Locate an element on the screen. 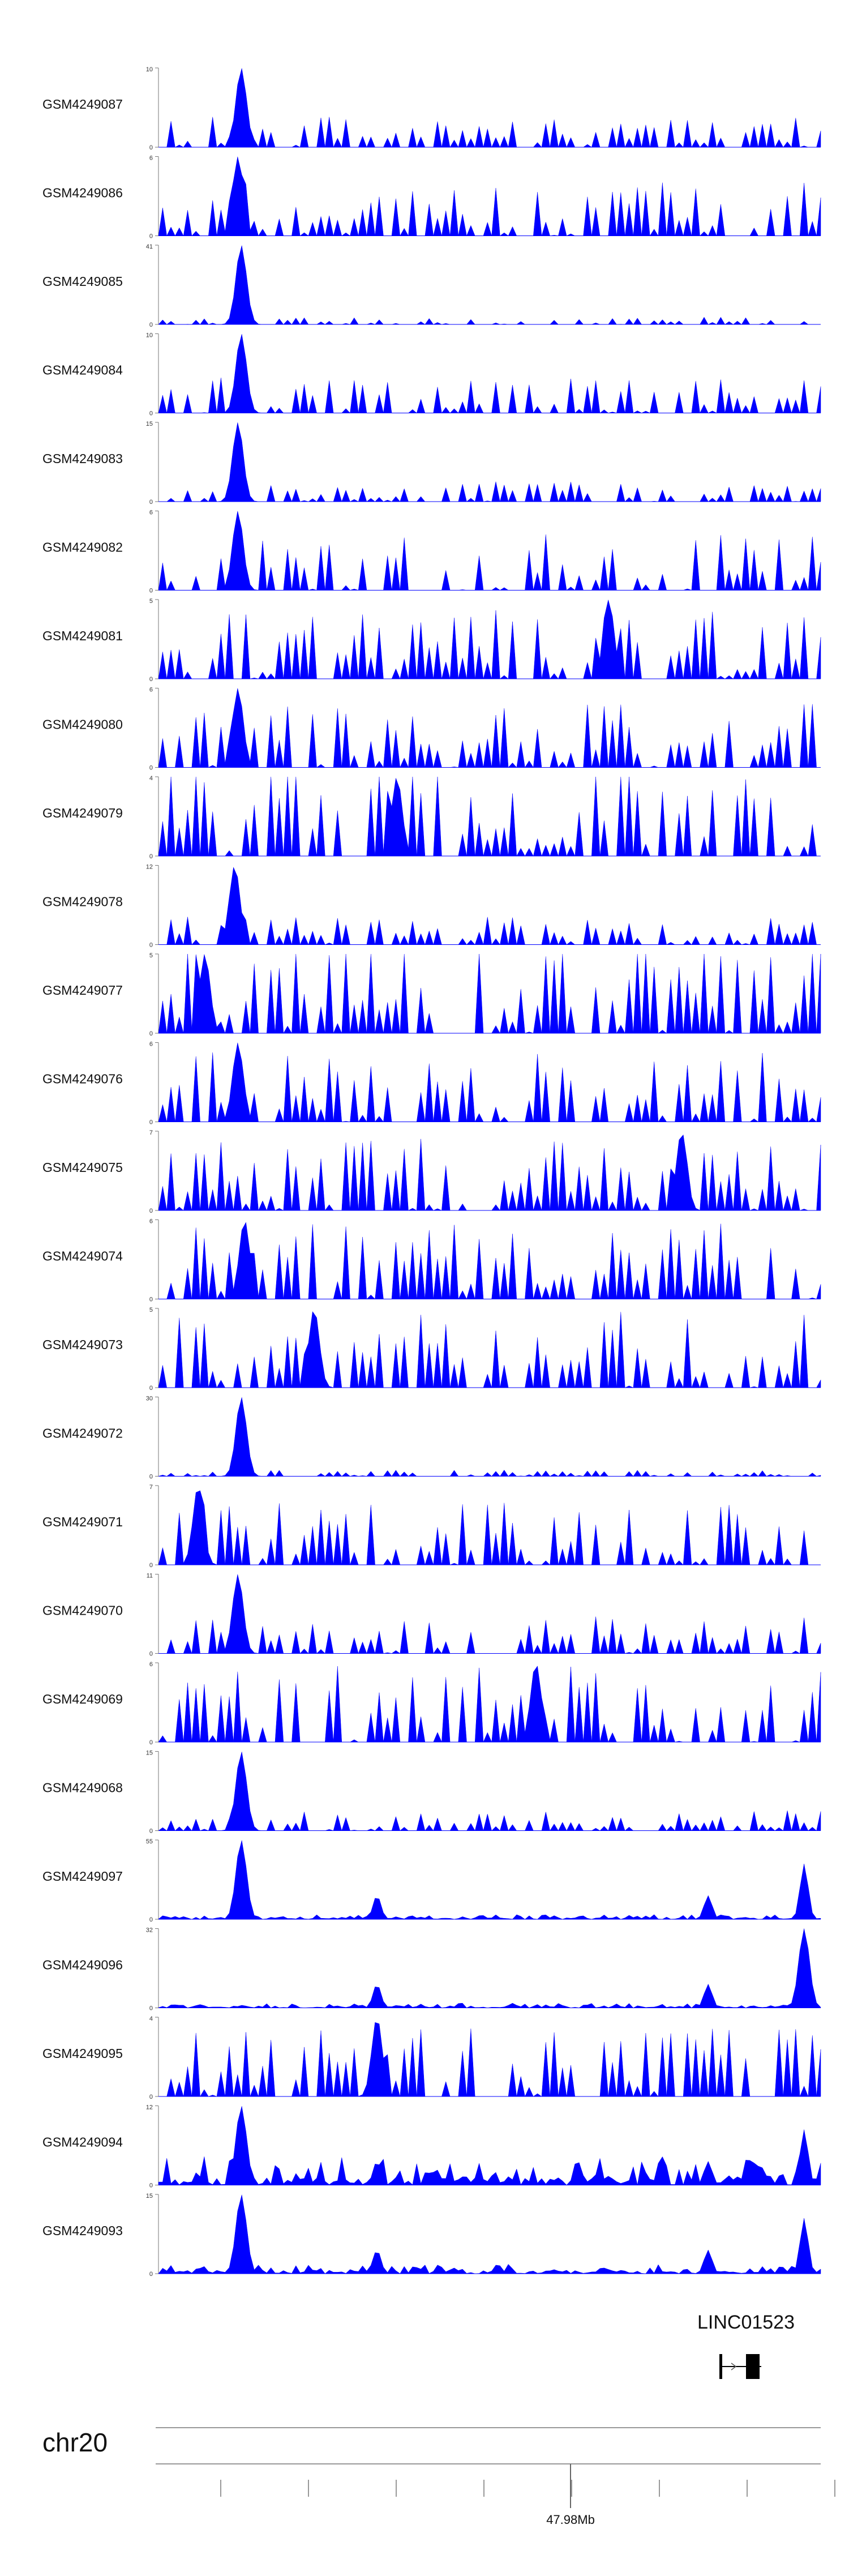 Image resolution: width=849 pixels, height=2576 pixels. gene-exon-left is located at coordinates (720, 2366).